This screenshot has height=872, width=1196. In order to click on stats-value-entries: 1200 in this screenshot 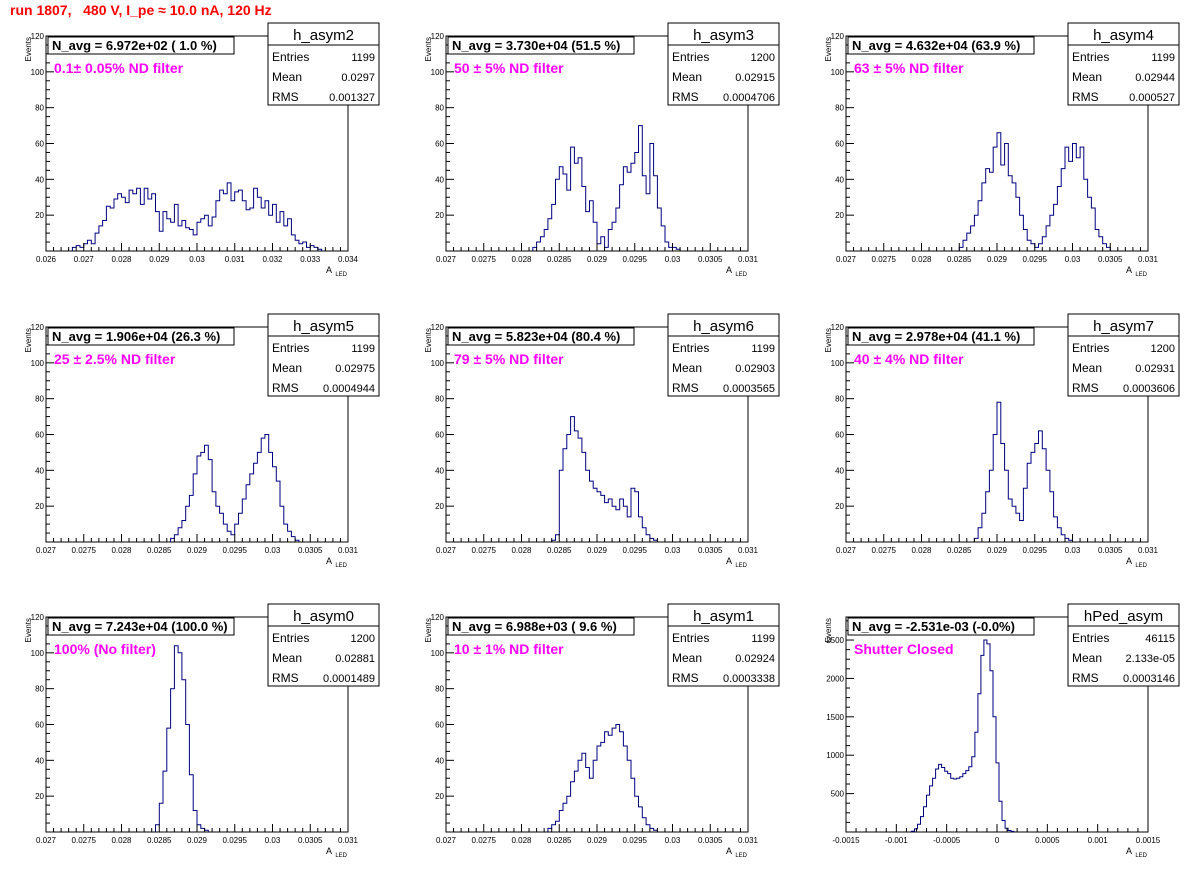, I will do `click(363, 639)`.